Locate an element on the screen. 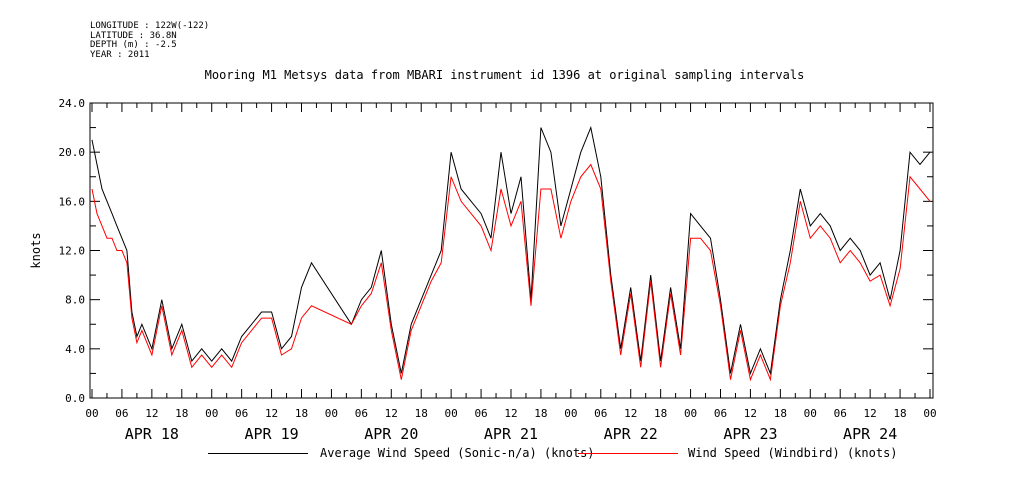 The image size is (1009, 504). y-axis-label: knots is located at coordinates (36, 250).